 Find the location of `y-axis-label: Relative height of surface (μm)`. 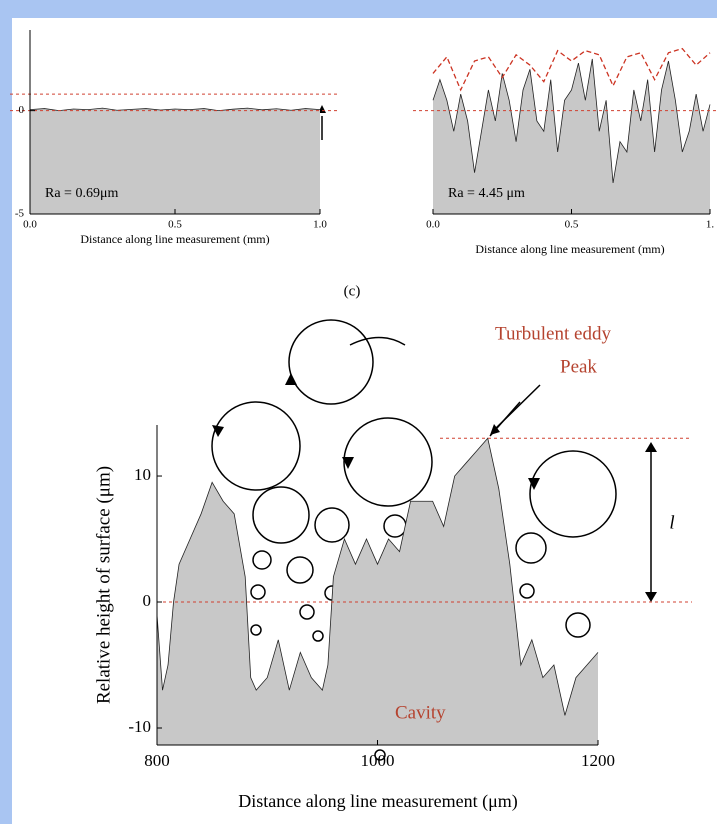

y-axis-label: Relative height of surface (μm) is located at coordinates (103, 585).